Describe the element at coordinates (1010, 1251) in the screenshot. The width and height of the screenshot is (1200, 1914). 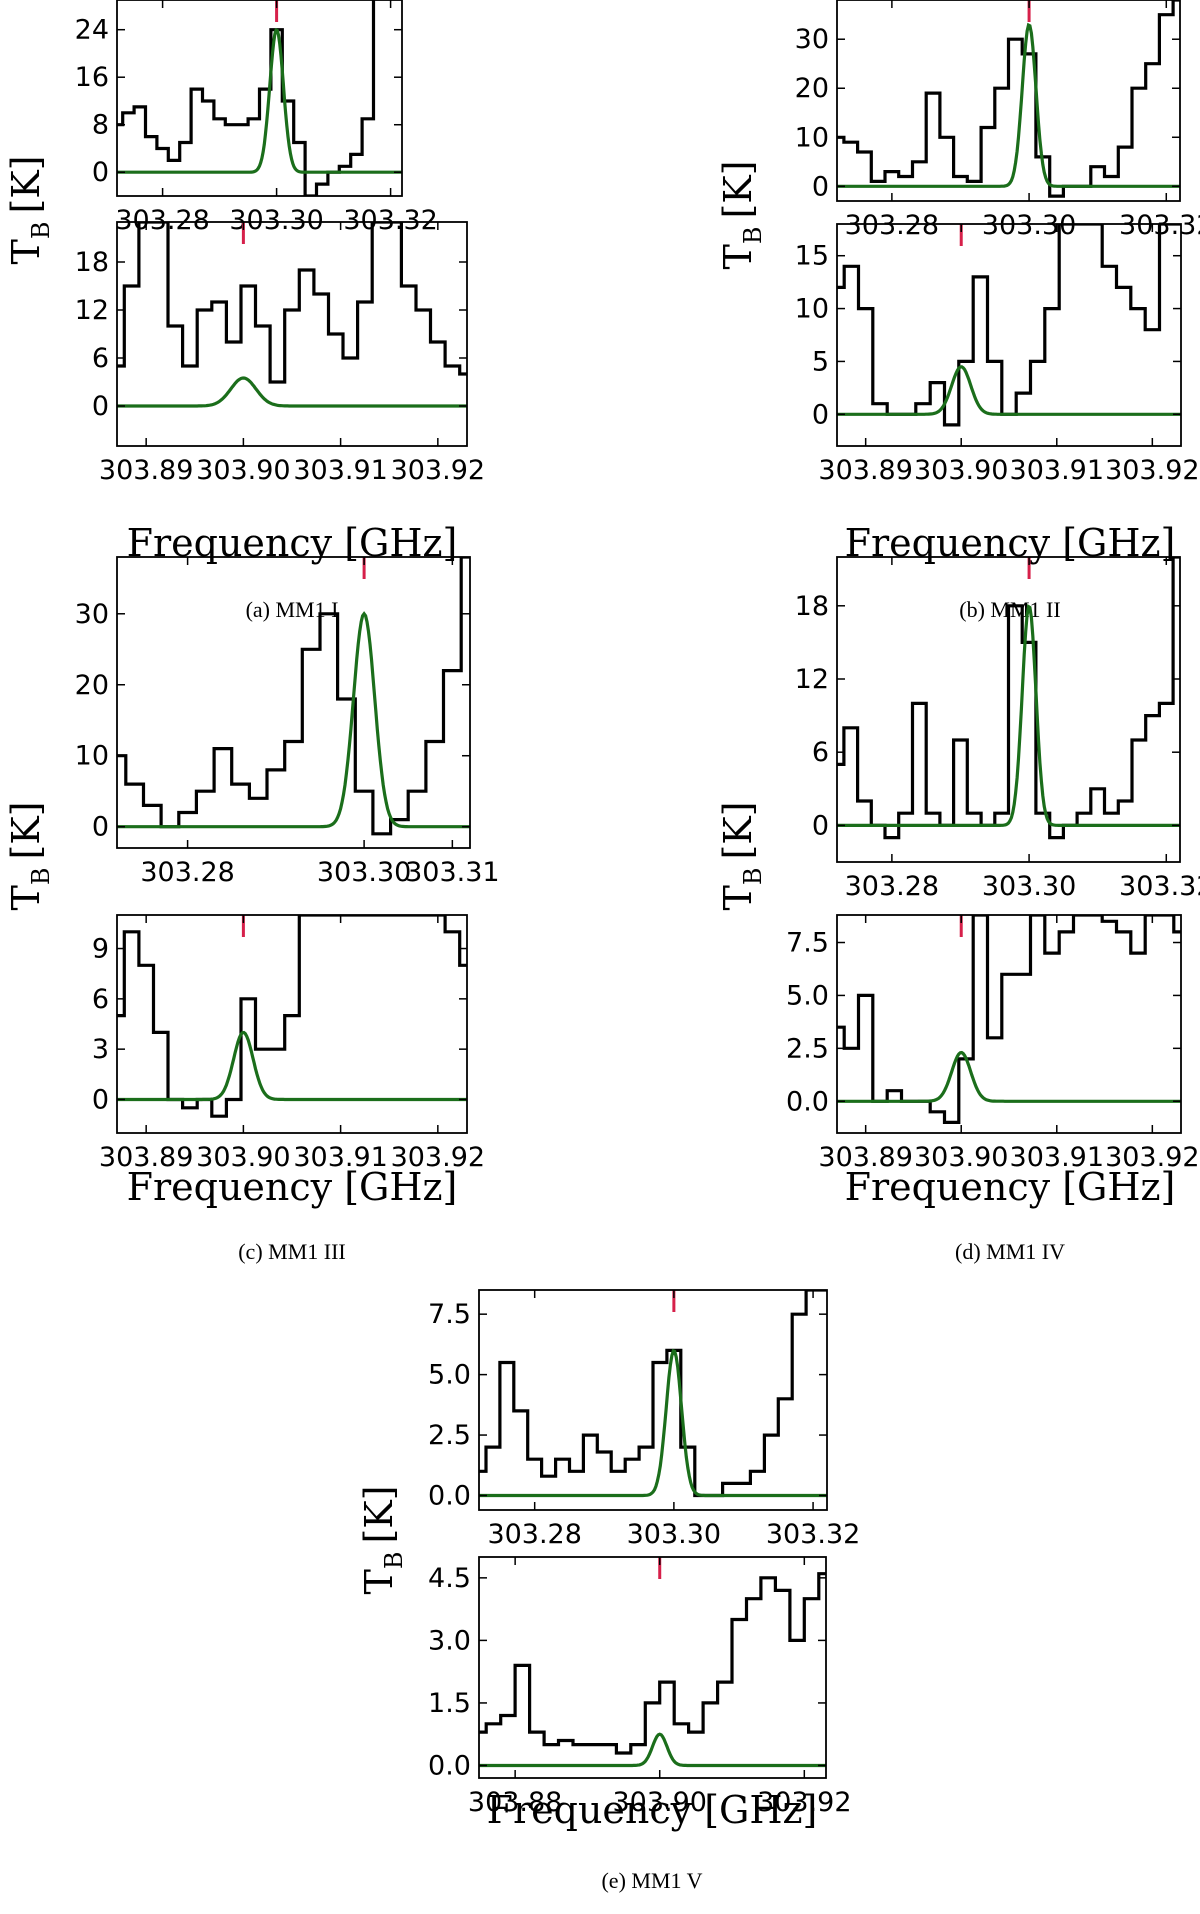
I see `panel-caption: (d) MM1 IV` at that location.